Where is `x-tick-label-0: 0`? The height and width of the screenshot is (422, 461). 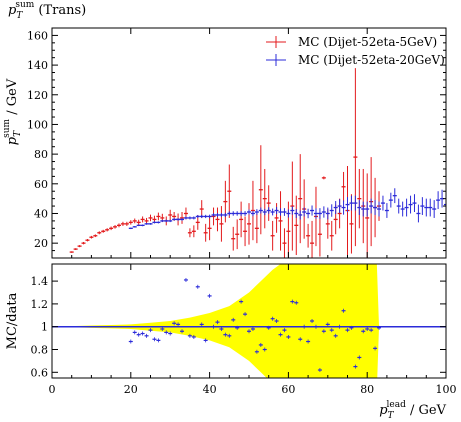 x-tick-label-0: 0 is located at coordinates (52, 389).